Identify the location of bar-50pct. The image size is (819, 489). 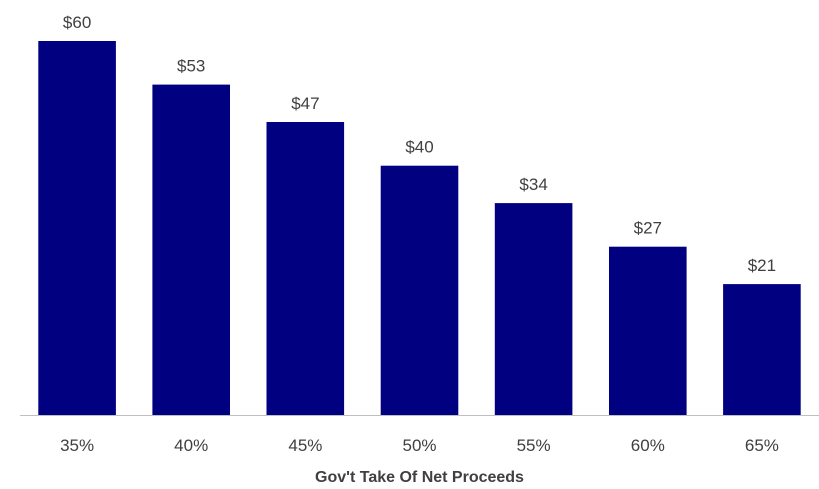
(419, 290).